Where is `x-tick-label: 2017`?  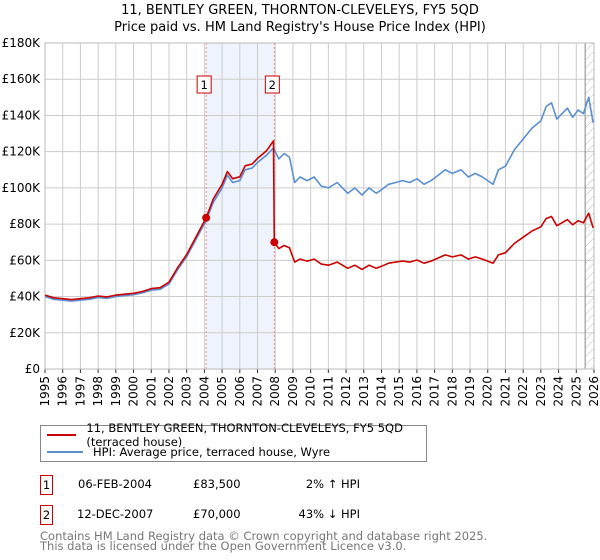
x-tick-label: 2017 is located at coordinates (435, 391).